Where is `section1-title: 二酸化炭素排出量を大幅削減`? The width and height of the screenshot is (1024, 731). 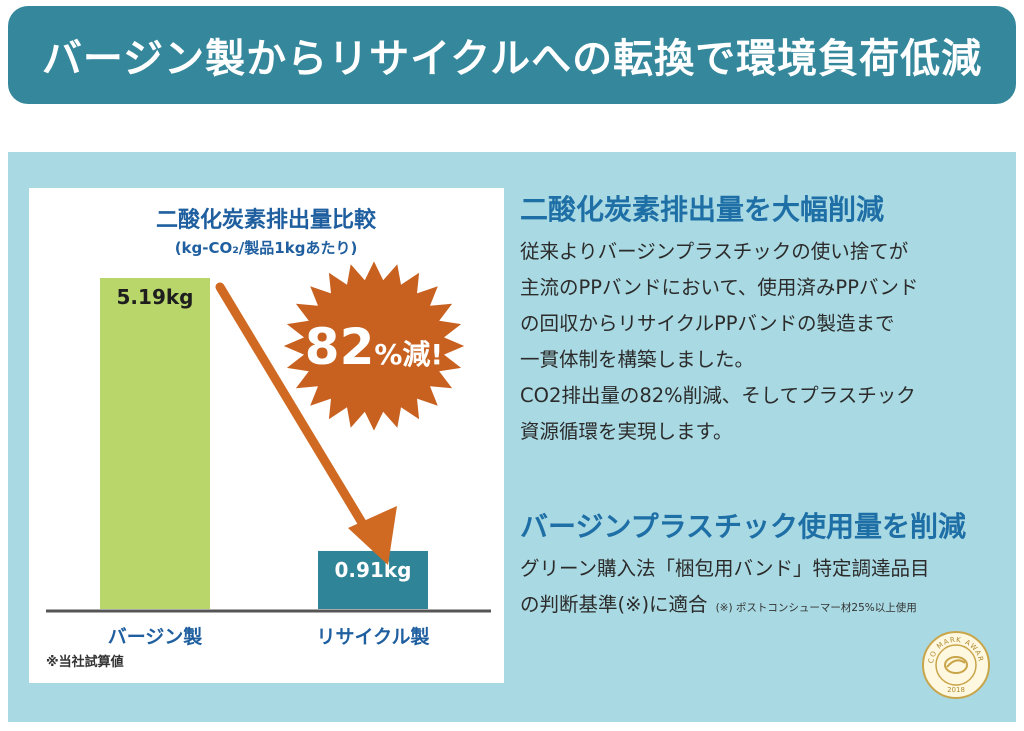
section1-title: 二酸化炭素排出量を大幅削減 is located at coordinates (702, 209).